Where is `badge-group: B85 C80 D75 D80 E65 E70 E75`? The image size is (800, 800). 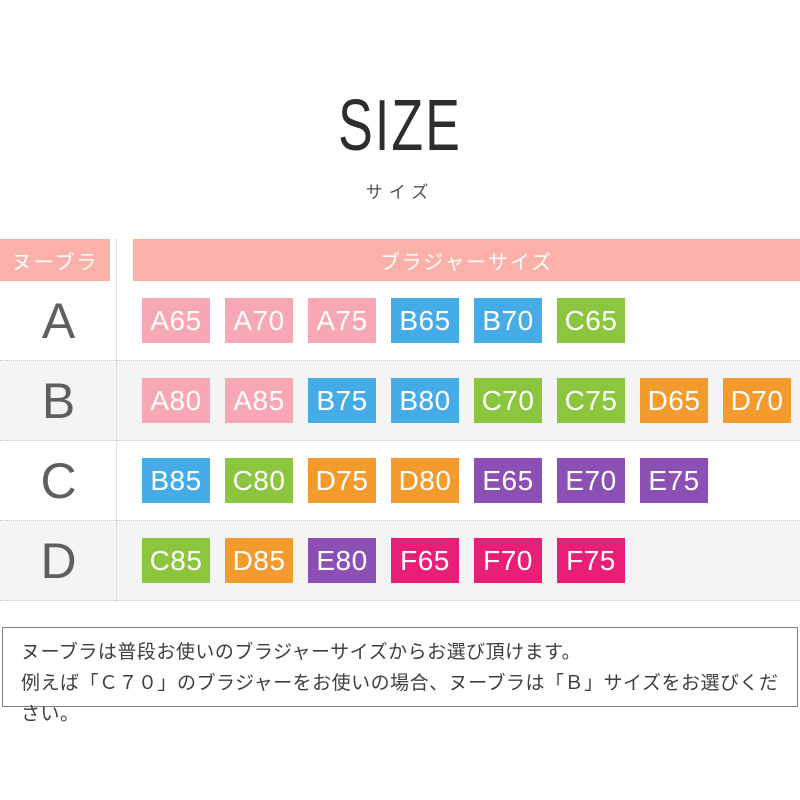
badge-group: B85 C80 D75 D80 E65 E70 E75 is located at coordinates (412, 480).